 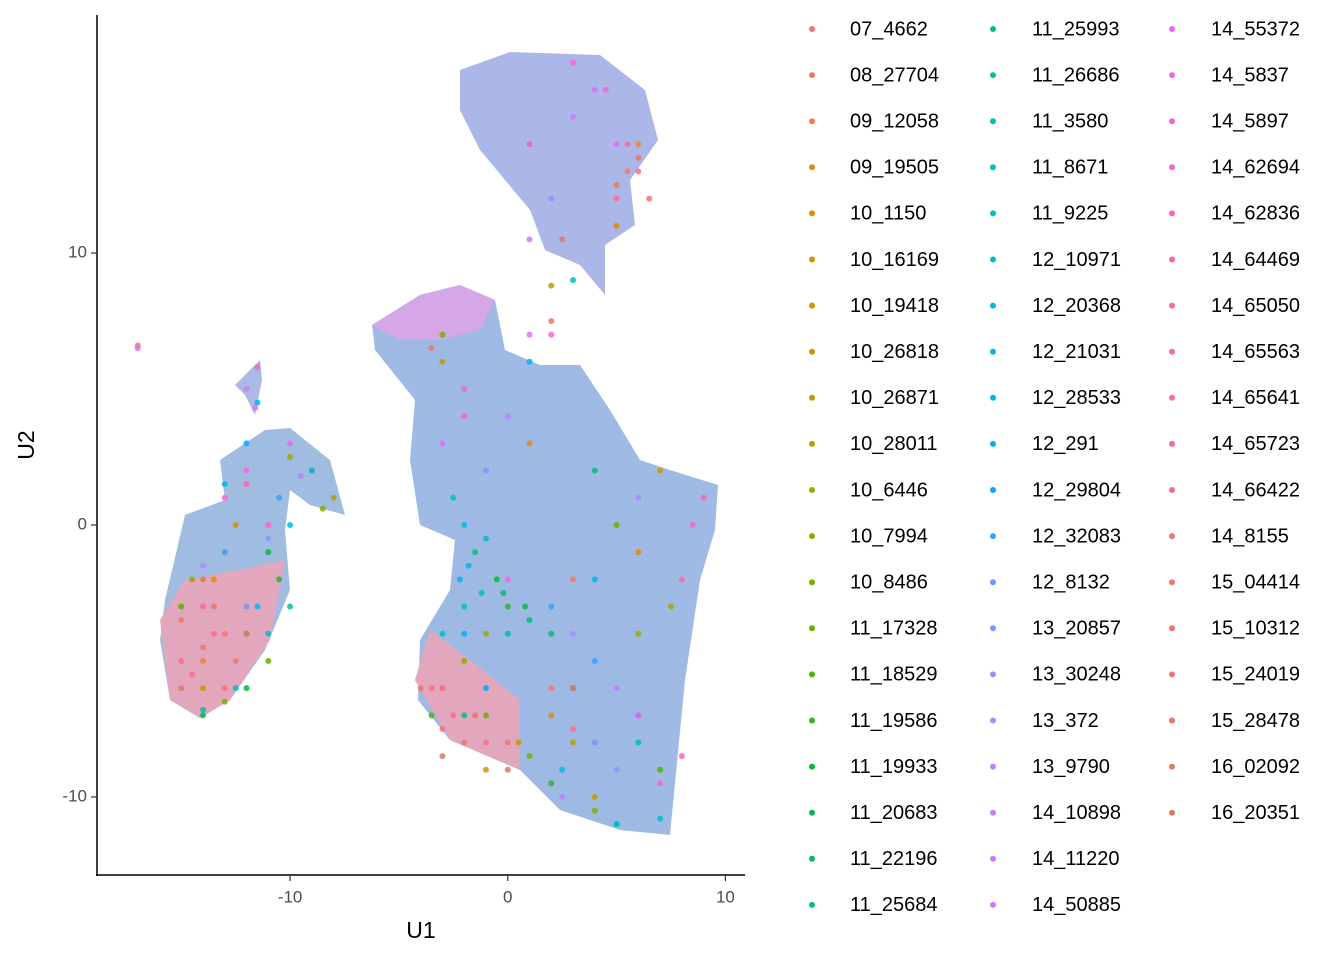 I want to click on x-tick-label: 10, so click(x=725, y=896).